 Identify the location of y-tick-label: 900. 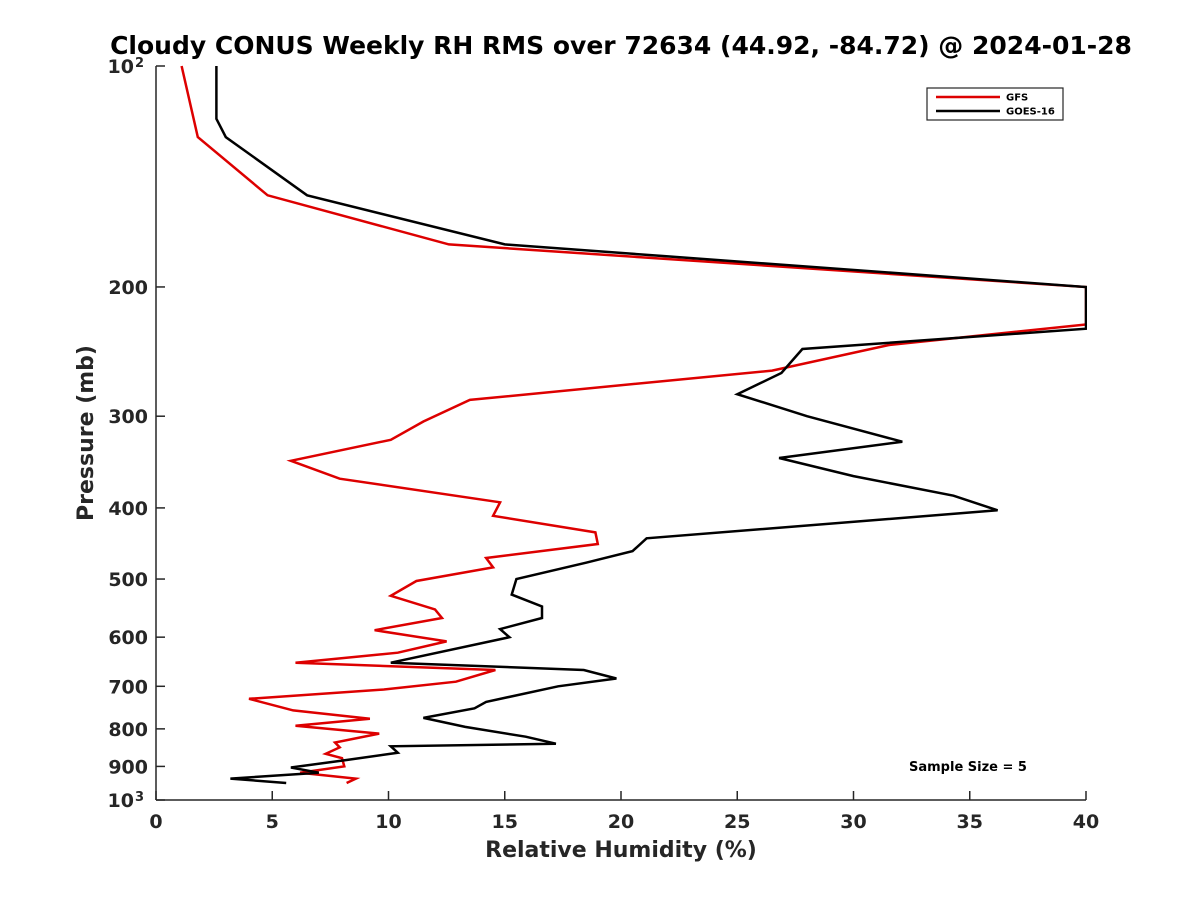
(128, 767).